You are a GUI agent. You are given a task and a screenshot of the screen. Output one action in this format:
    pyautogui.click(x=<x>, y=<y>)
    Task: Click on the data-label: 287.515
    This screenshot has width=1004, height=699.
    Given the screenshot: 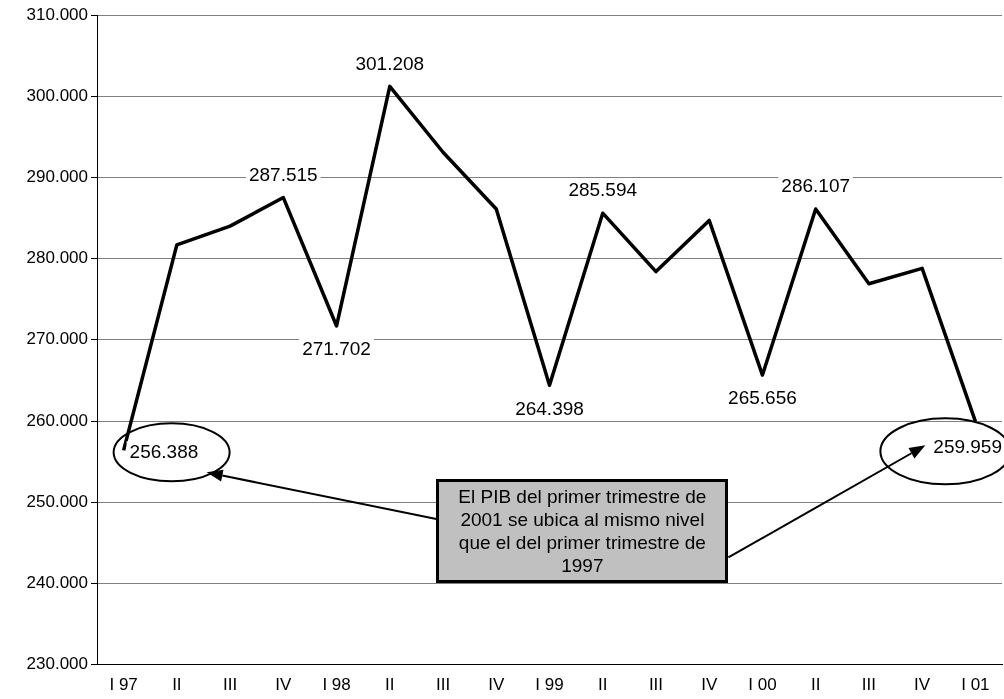 What is the action you would take?
    pyautogui.click(x=283, y=174)
    